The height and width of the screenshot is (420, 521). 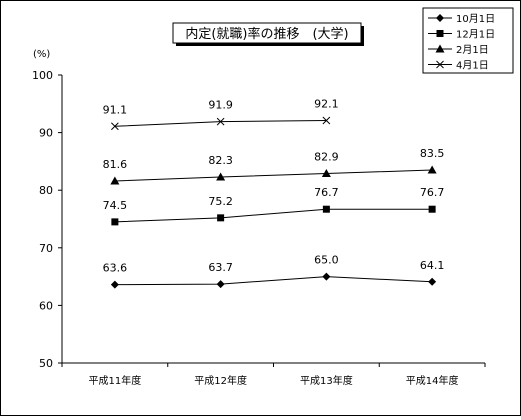 I want to click on y-ticks: 50 60 70 80 90 100, so click(x=47, y=219).